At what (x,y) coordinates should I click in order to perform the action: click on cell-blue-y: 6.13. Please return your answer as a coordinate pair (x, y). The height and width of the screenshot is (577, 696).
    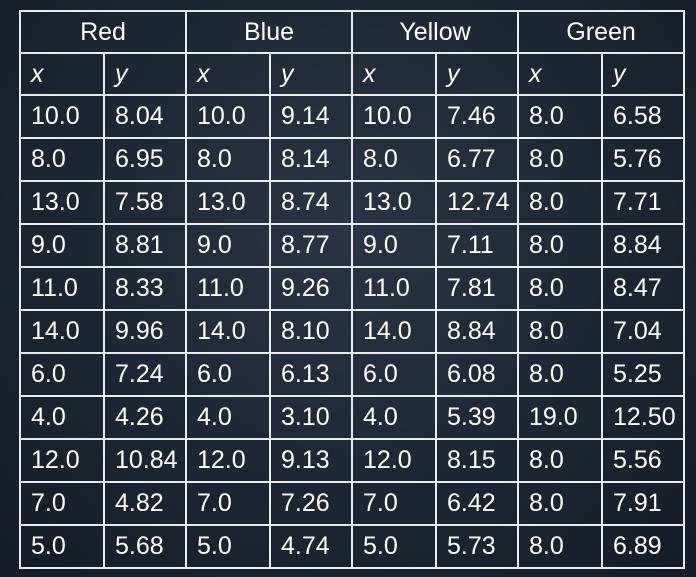
    Looking at the image, I should click on (311, 374).